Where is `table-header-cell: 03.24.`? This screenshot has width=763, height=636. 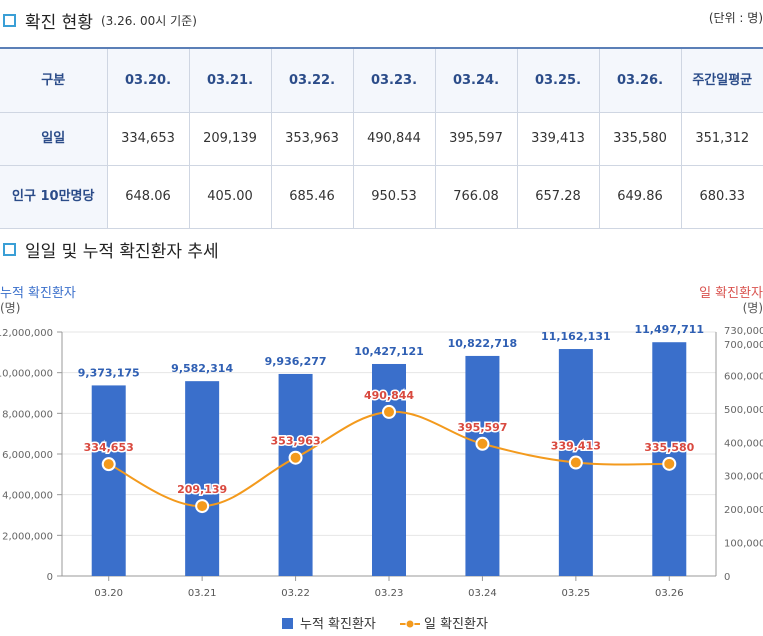 table-header-cell: 03.24. is located at coordinates (476, 80).